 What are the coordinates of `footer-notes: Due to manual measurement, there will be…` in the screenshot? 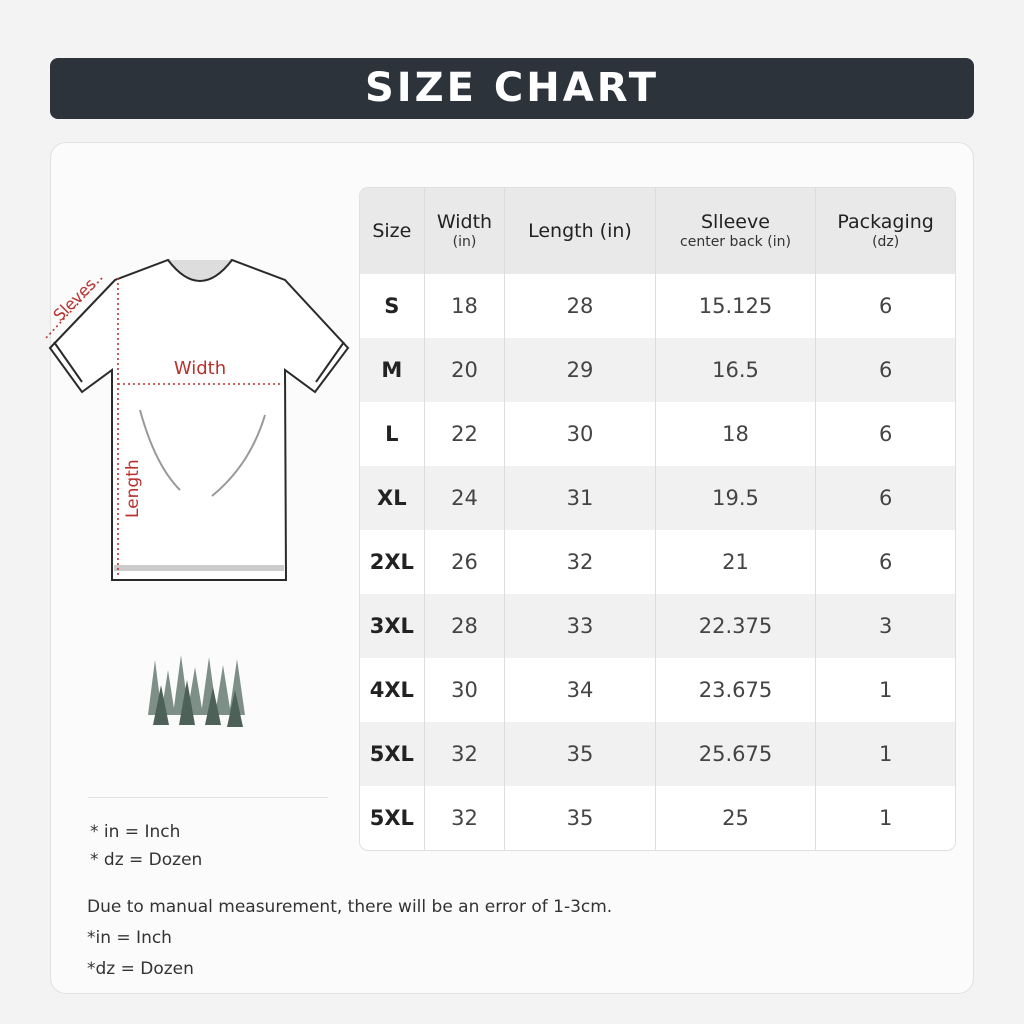 It's located at (349, 938).